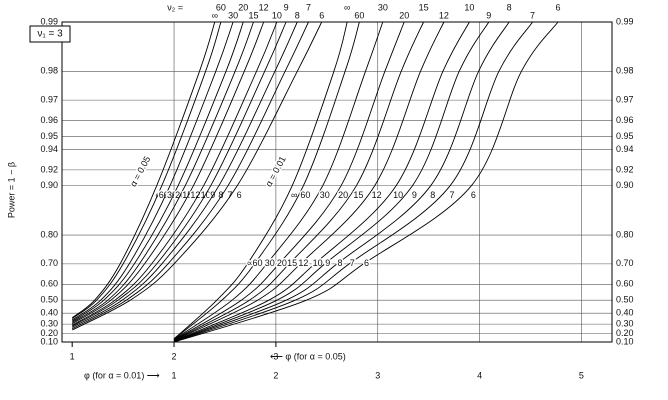 Image resolution: width=668 pixels, height=400 pixels. Describe the element at coordinates (49, 300) in the screenshot. I see `y-tick-label: 0.50` at that location.